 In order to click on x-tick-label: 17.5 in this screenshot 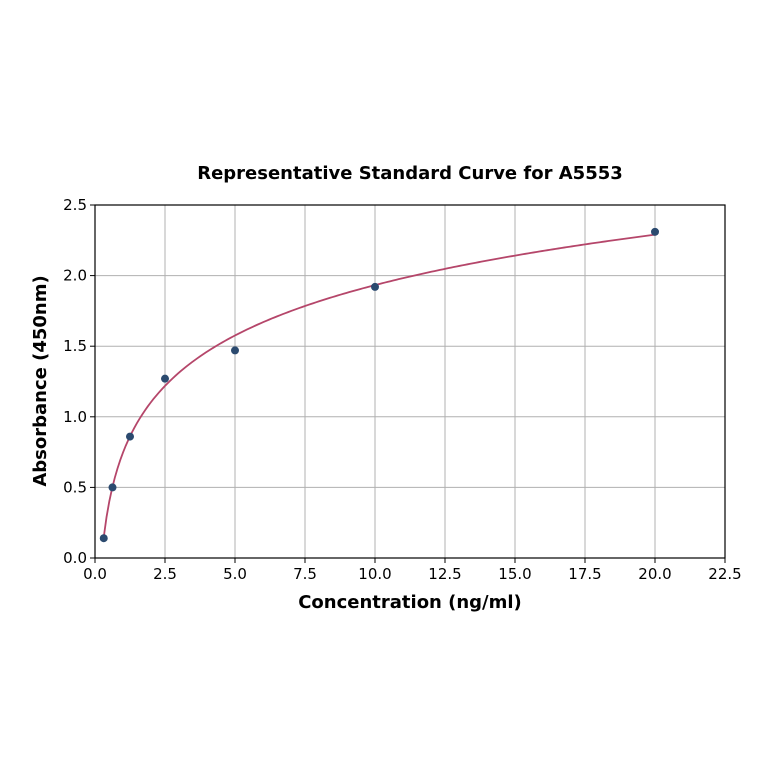, I will do `click(584, 574)`.